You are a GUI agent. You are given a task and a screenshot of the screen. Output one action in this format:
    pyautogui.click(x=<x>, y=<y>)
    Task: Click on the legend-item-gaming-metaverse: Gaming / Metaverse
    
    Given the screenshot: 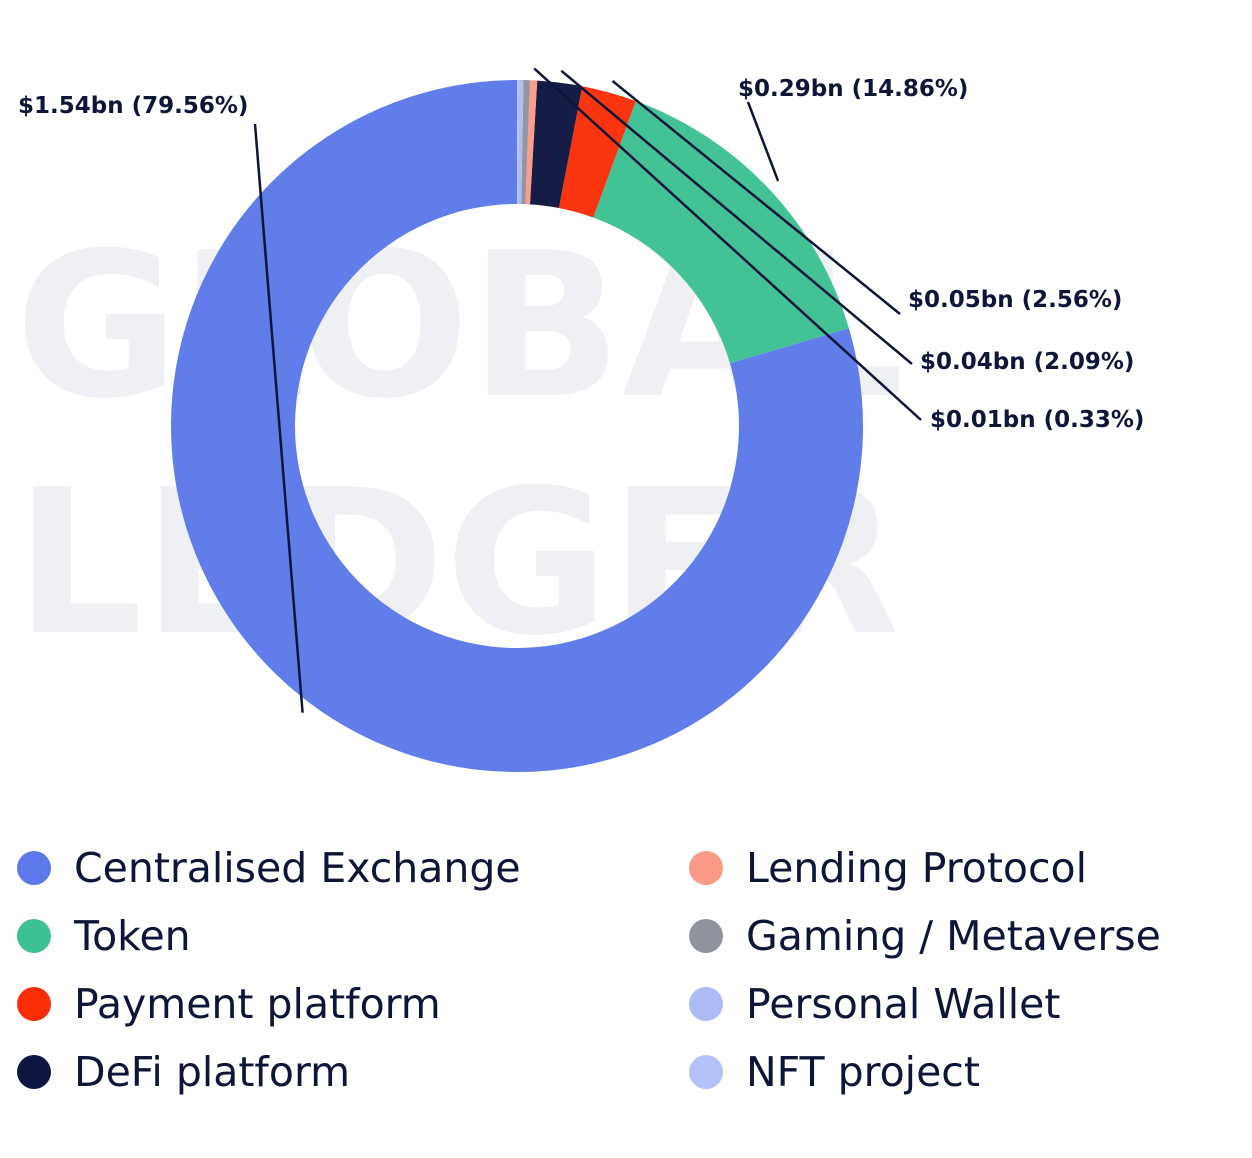 What is the action you would take?
    pyautogui.click(x=925, y=936)
    